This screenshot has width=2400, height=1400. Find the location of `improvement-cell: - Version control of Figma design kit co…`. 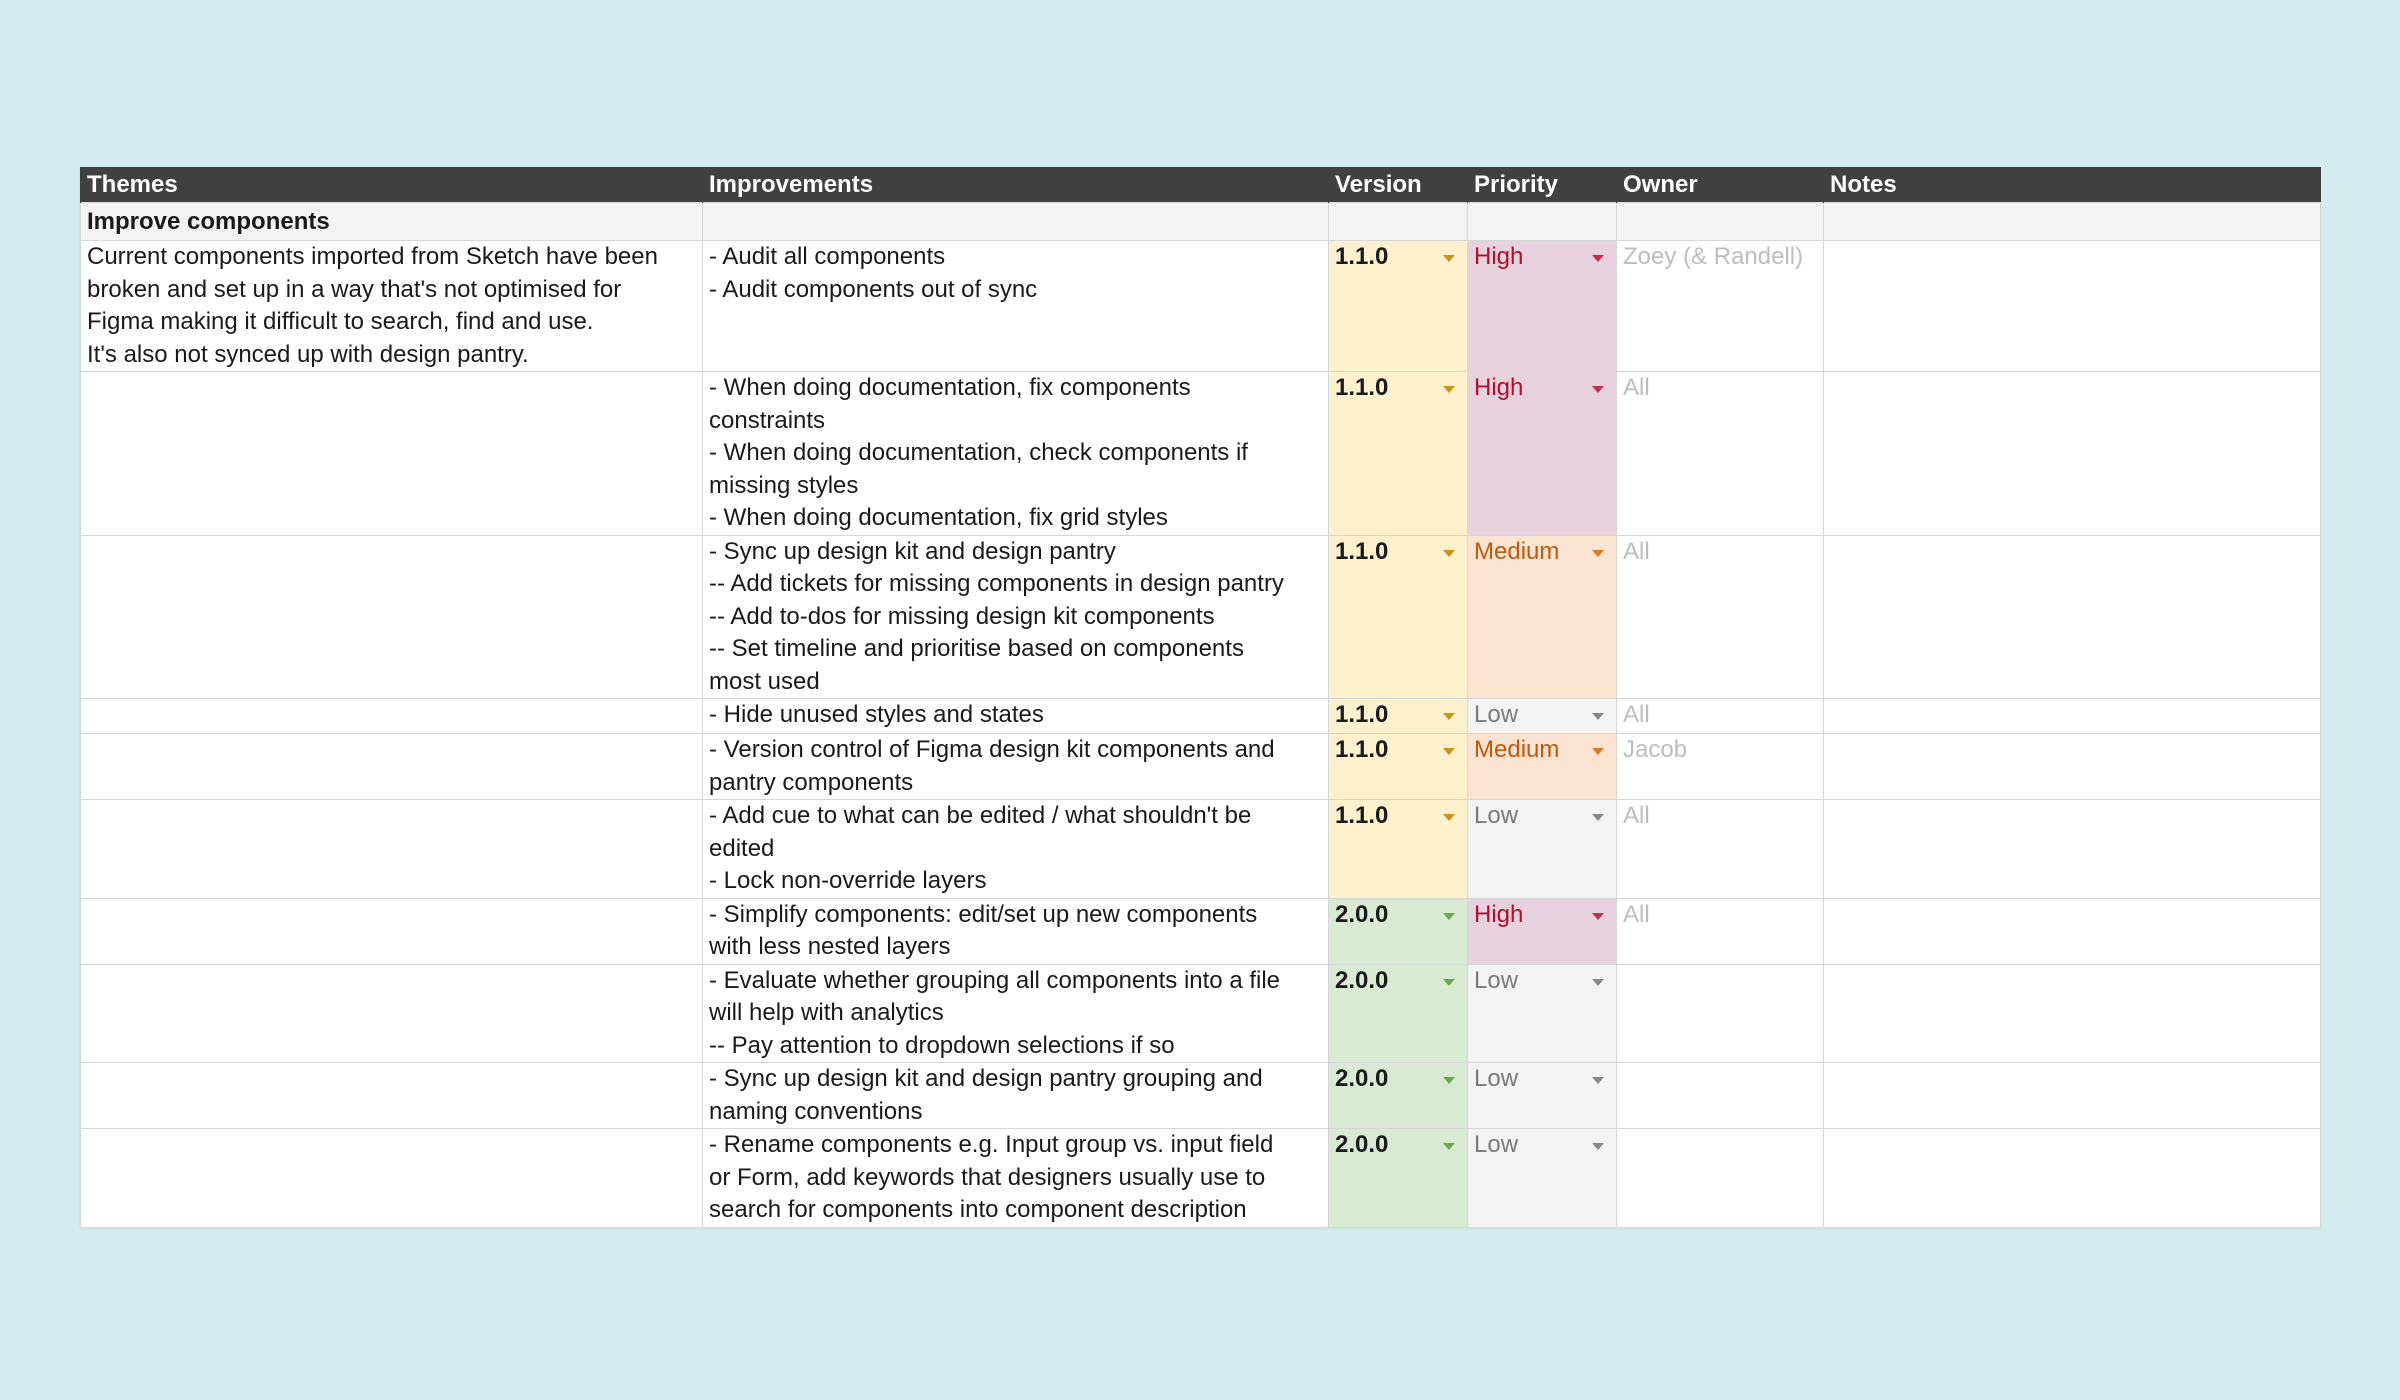

improvement-cell: - Version control of Figma design kit co… is located at coordinates (1015, 766).